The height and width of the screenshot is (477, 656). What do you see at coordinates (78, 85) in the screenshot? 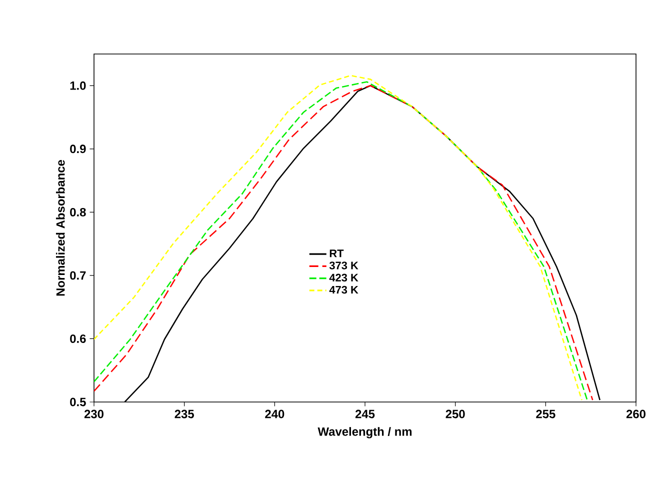
I see `y-tick-label: 1.0` at bounding box center [78, 85].